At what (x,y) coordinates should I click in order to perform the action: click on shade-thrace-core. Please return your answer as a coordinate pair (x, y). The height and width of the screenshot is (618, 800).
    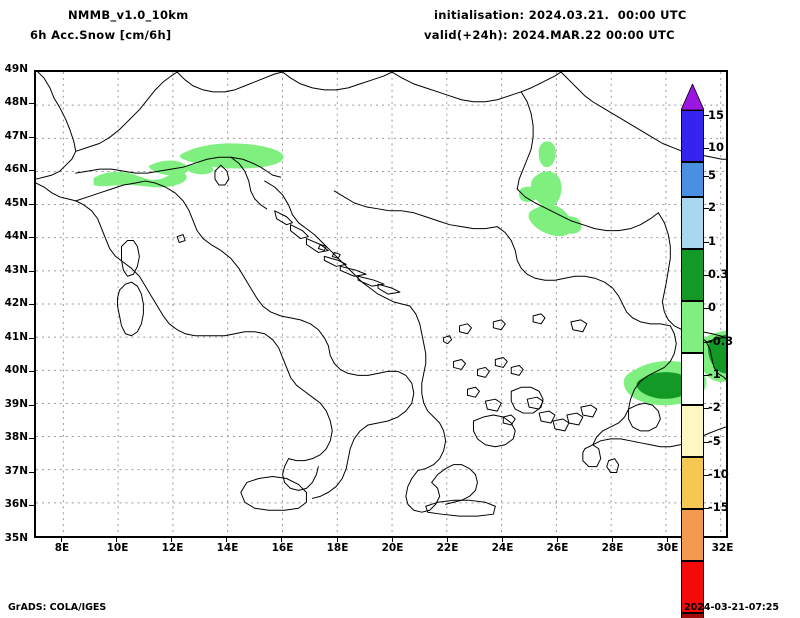
    Looking at the image, I should click on (716, 354).